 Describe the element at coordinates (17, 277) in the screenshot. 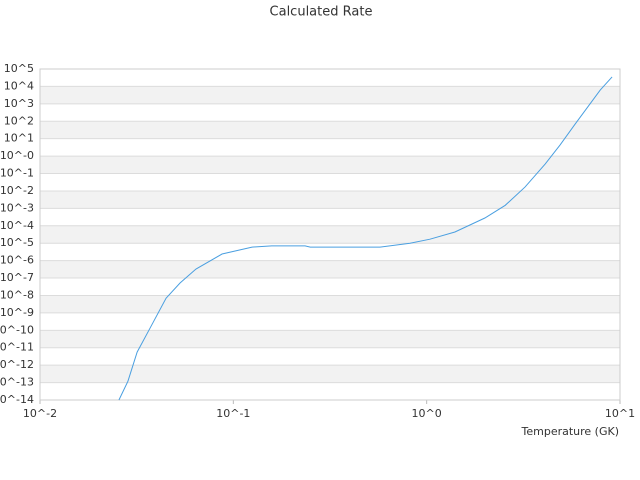

I see `y-tick-label: 10^-7` at that location.